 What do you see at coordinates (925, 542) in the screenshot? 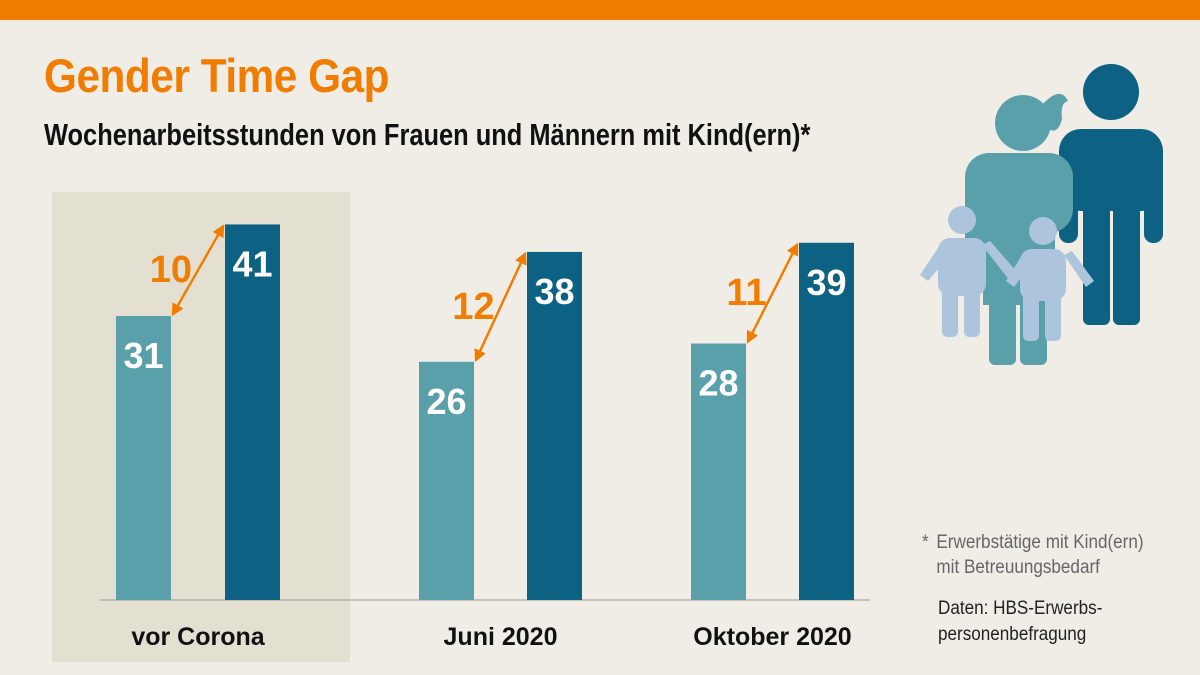
I see `footnote-marker: *` at bounding box center [925, 542].